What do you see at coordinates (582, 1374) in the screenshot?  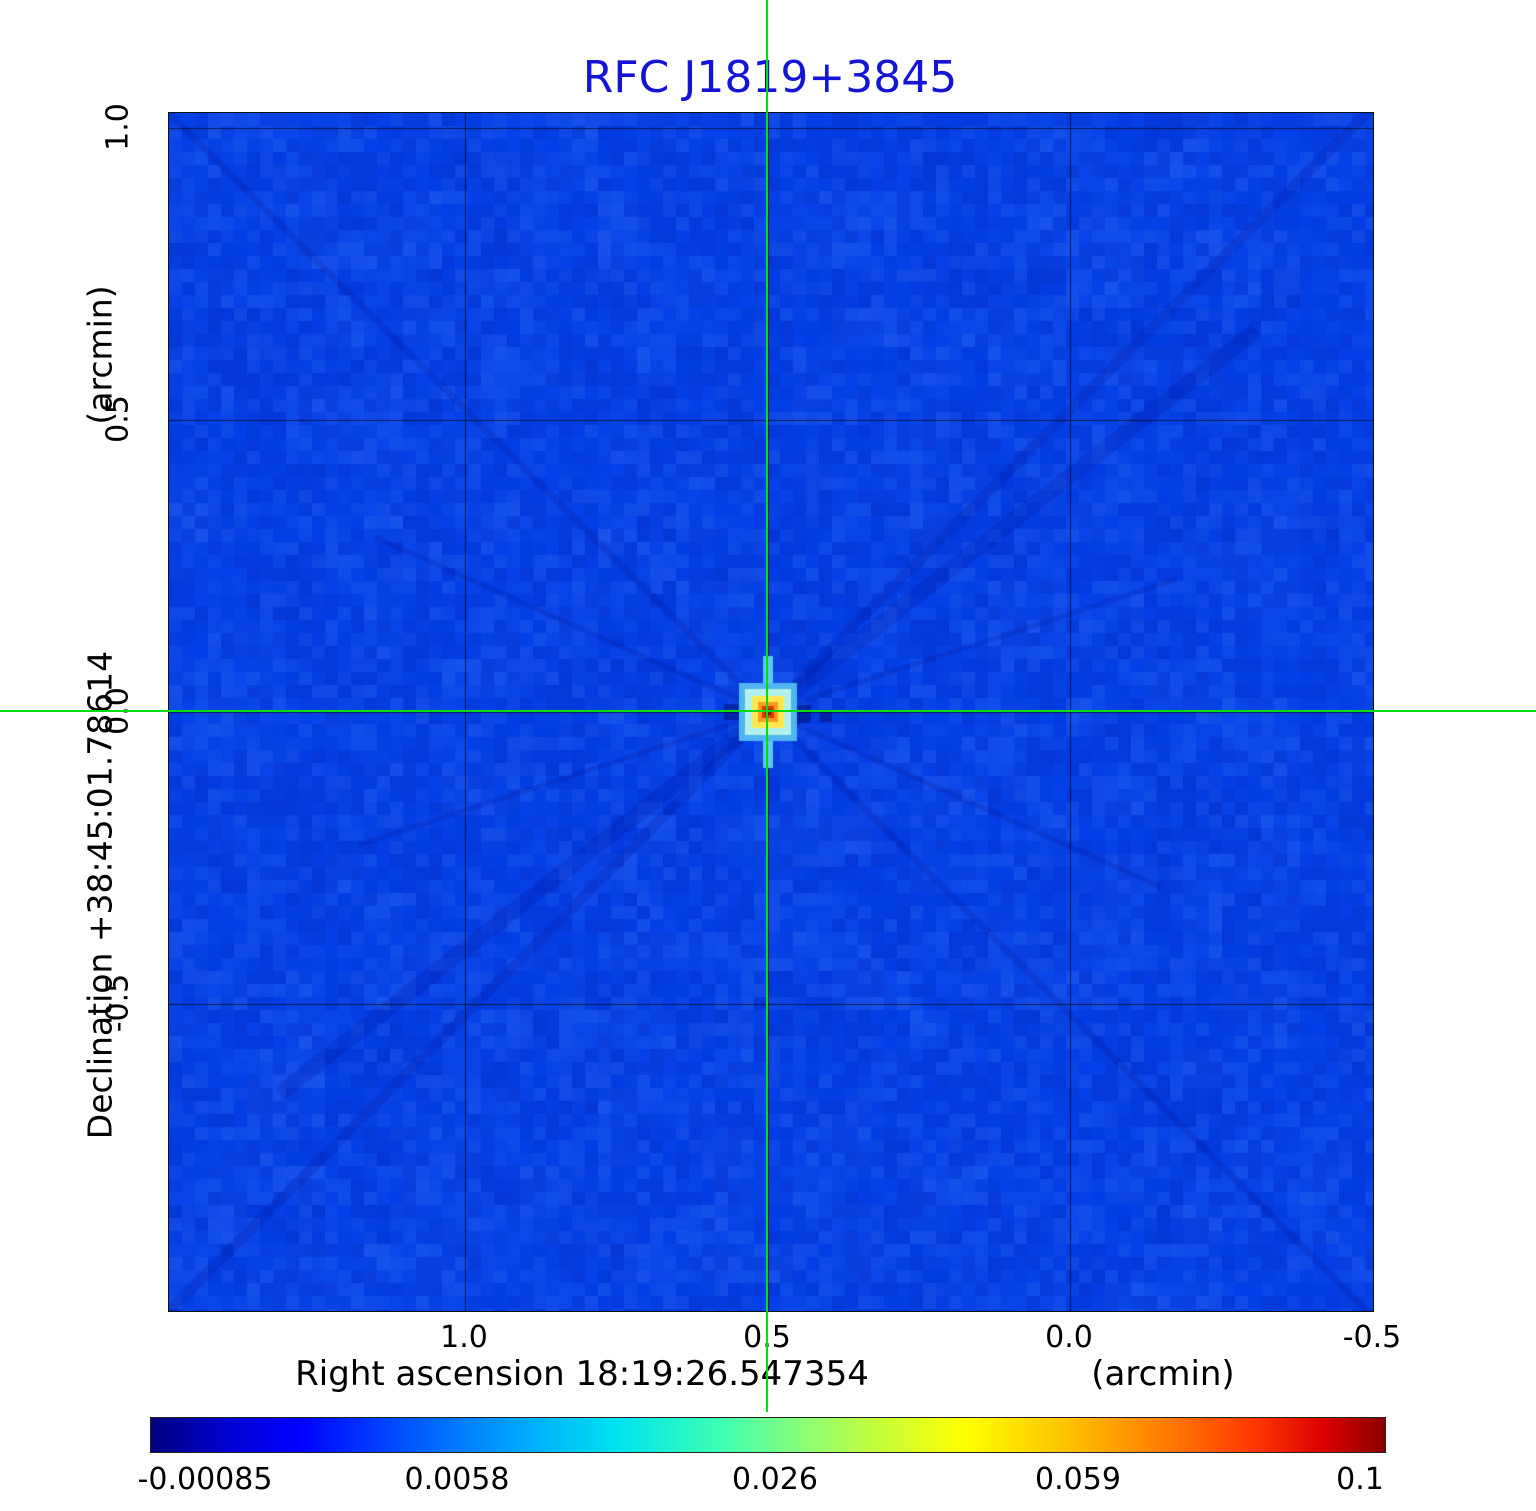 I see `x-axis-label: Right ascension 18:19:26.547354` at bounding box center [582, 1374].